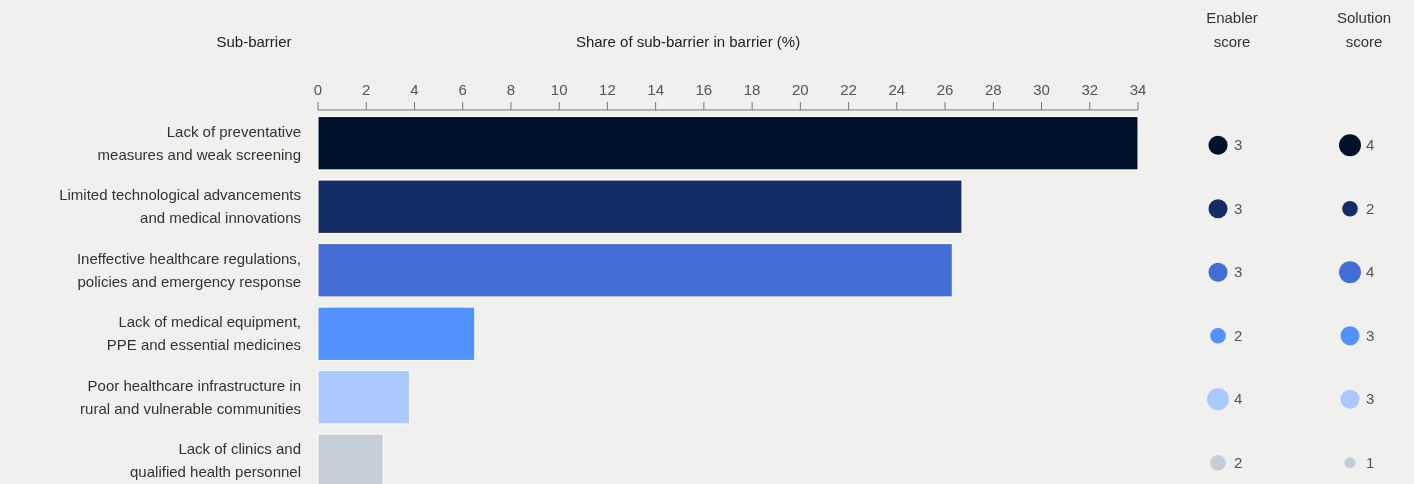 The image size is (1414, 484). What do you see at coordinates (180, 206) in the screenshot?
I see `y-tick-label: Limited technological advancements and medical innovations` at bounding box center [180, 206].